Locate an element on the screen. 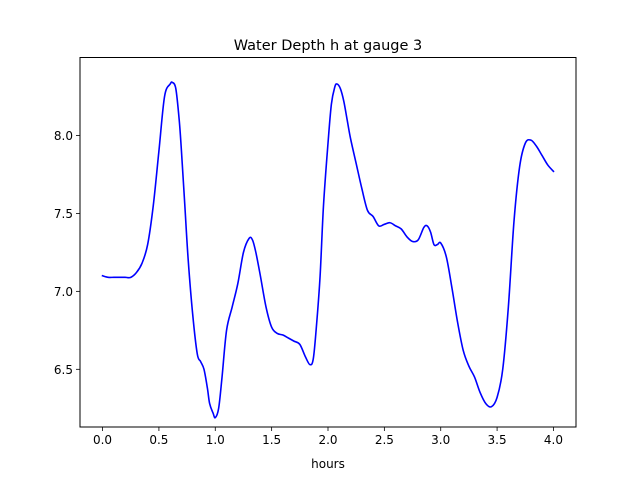  x-axis-ticks: 0.0 0.5 1.0 1.5 2.0 2.5 3.0 3.5 4.0 is located at coordinates (328, 437).